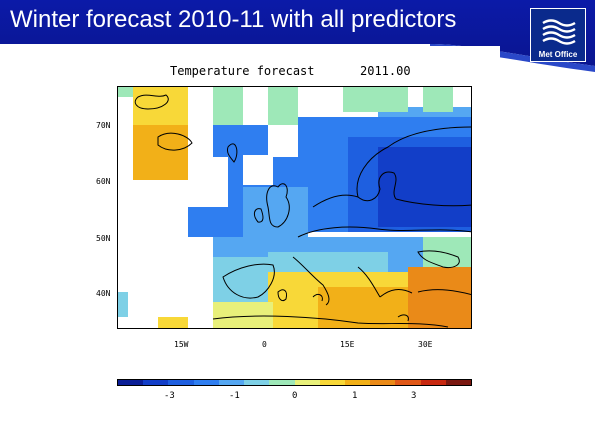  I want to click on lat-label-70n: 70N, so click(103, 125).